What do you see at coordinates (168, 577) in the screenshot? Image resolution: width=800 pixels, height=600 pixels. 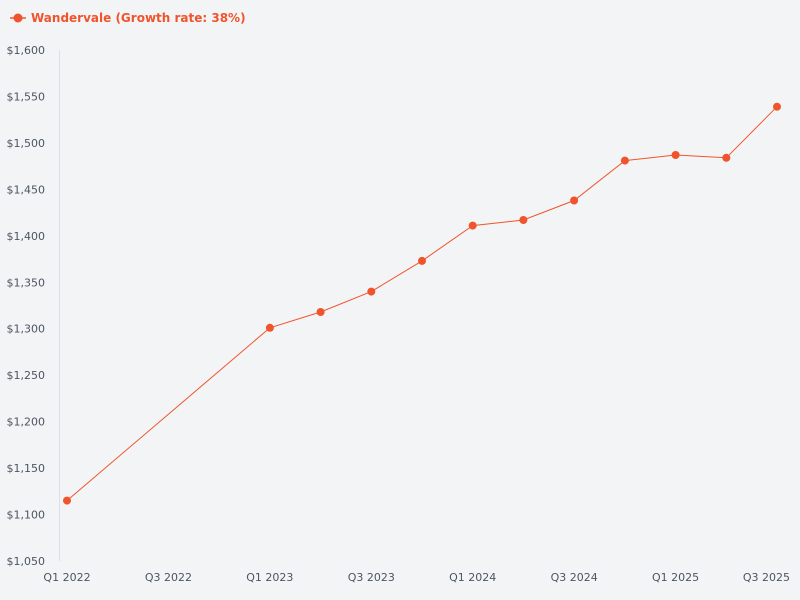 I see `x-tick-label: Q3 2022` at bounding box center [168, 577].